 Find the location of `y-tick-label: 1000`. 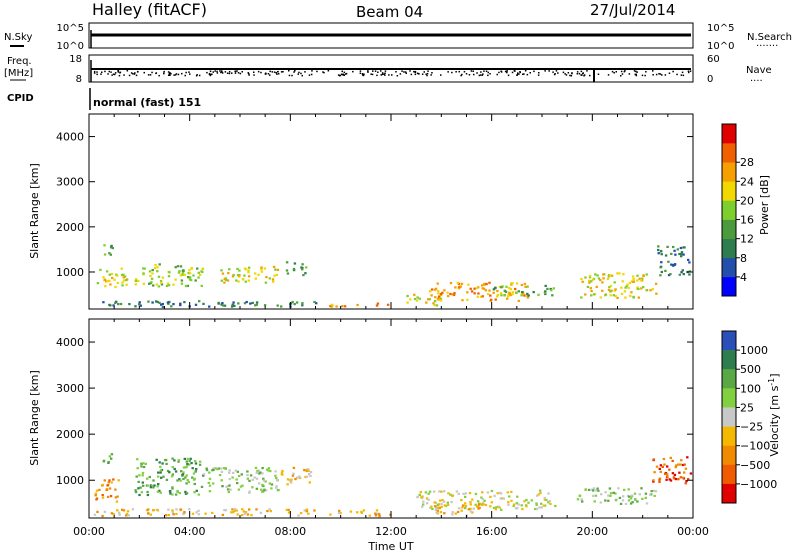

y-tick-label: 1000 is located at coordinates (70, 272).